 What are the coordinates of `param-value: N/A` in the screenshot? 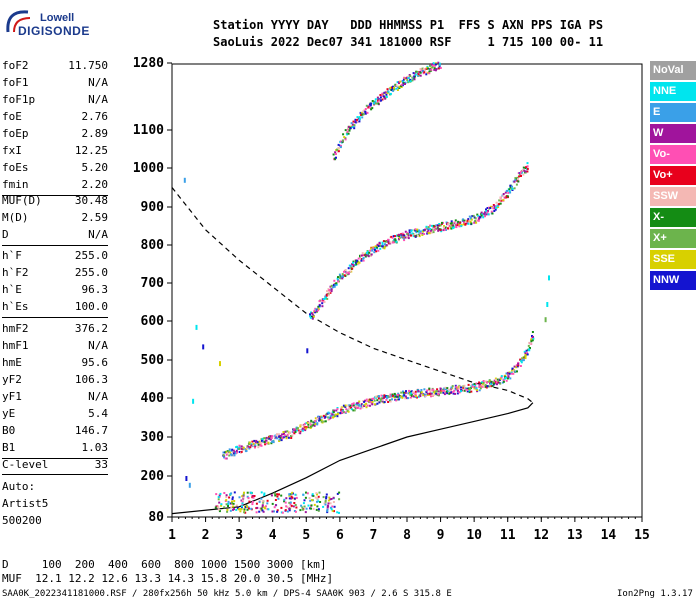 It's located at (98, 82).